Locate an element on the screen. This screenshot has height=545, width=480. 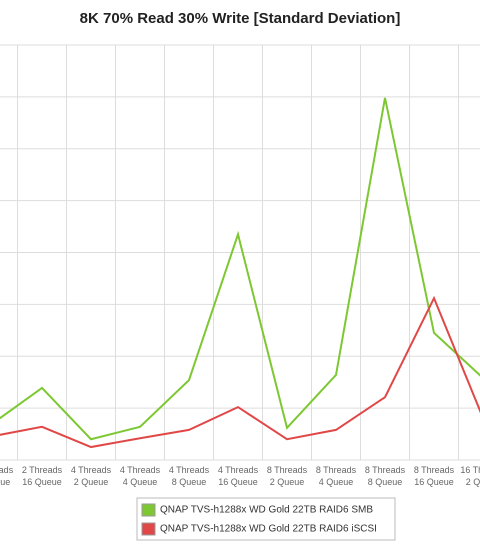
x-tick-label: 4 Threads 8 Queue is located at coordinates (189, 476).